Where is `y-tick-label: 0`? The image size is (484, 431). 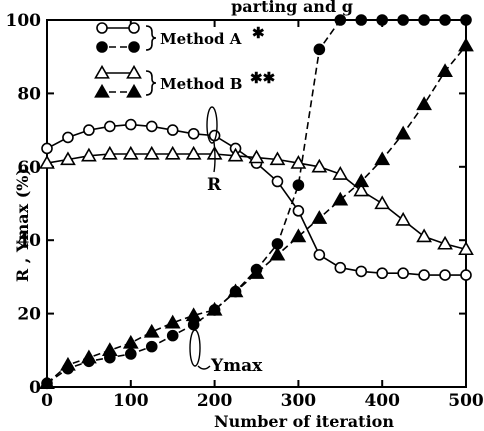 y-tick-label: 0 is located at coordinates (35, 388).